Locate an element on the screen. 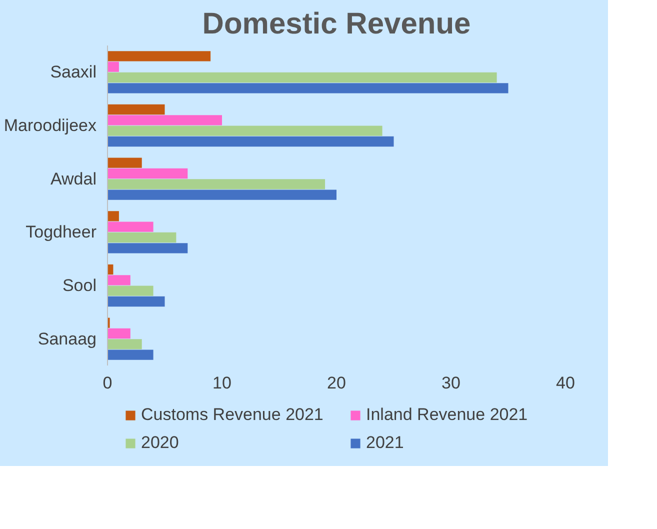 The width and height of the screenshot is (657, 529). y-tick-label: Awdal is located at coordinates (73, 178).